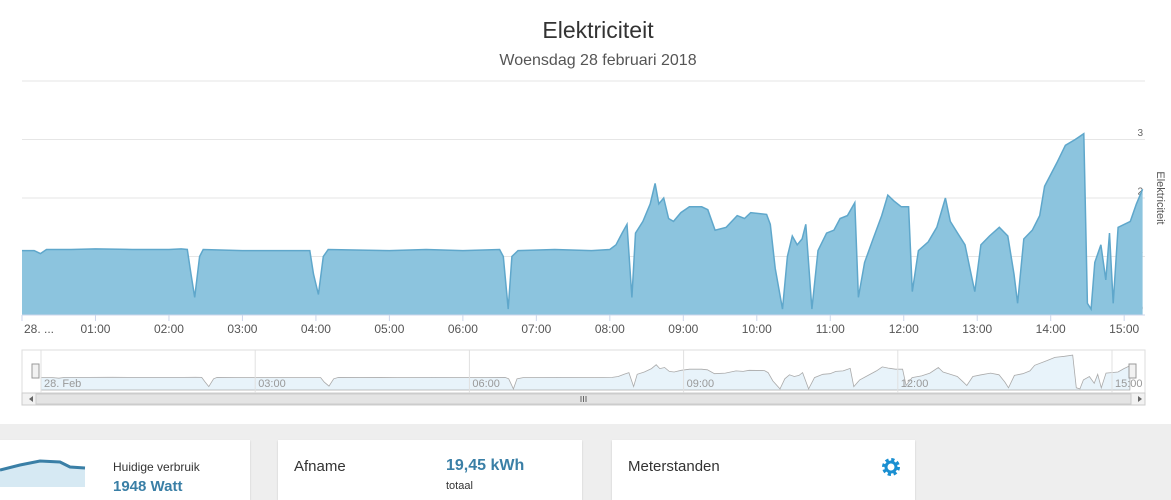 This screenshot has height=500, width=1171. Describe the element at coordinates (62, 384) in the screenshot. I see `navigator-tick-label: 28. Feb` at that location.